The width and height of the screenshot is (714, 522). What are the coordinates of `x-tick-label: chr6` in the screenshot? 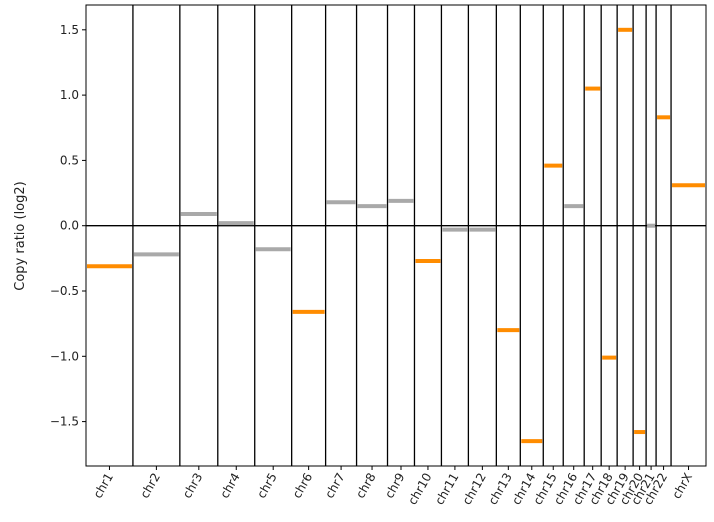 It's located at (303, 486).